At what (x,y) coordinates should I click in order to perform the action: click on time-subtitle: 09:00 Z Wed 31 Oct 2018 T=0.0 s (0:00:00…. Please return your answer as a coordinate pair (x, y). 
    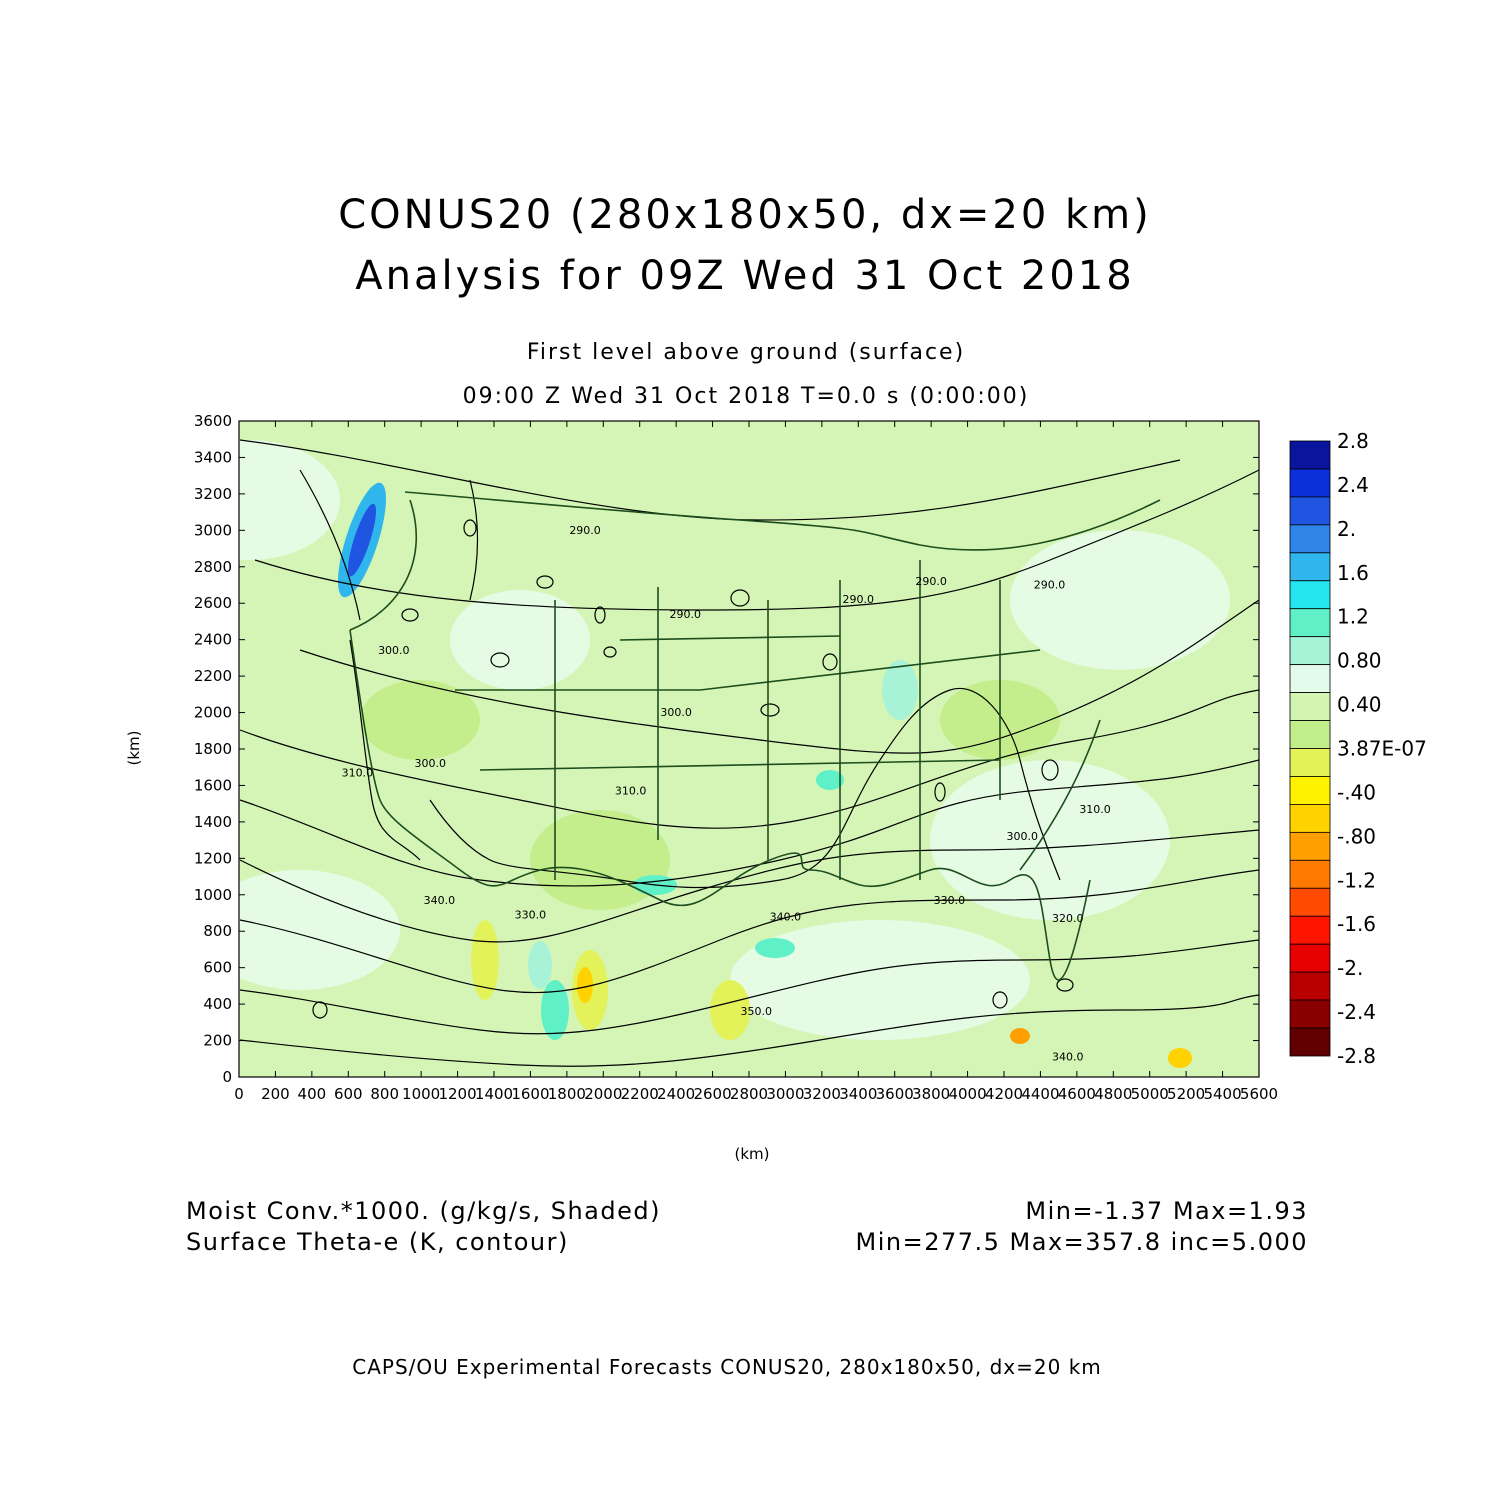
    Looking at the image, I should click on (746, 396).